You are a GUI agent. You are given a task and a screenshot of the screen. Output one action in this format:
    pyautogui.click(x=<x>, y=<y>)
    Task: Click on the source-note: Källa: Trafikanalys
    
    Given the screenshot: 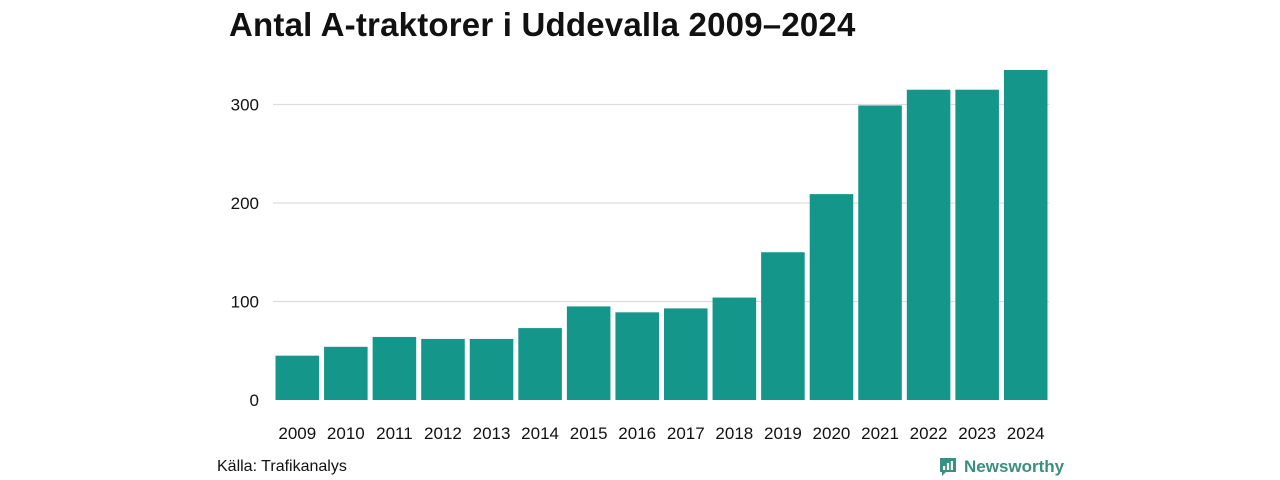 What is the action you would take?
    pyautogui.click(x=282, y=466)
    